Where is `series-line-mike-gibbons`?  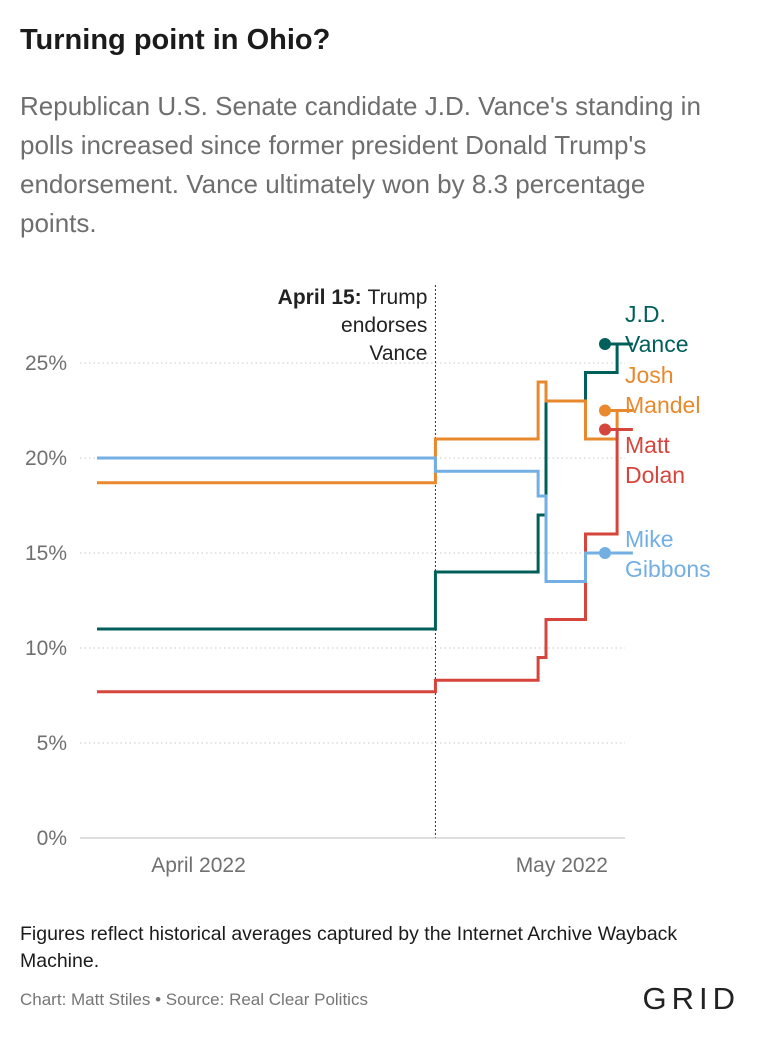
series-line-mike-gibbons is located at coordinates (365, 519).